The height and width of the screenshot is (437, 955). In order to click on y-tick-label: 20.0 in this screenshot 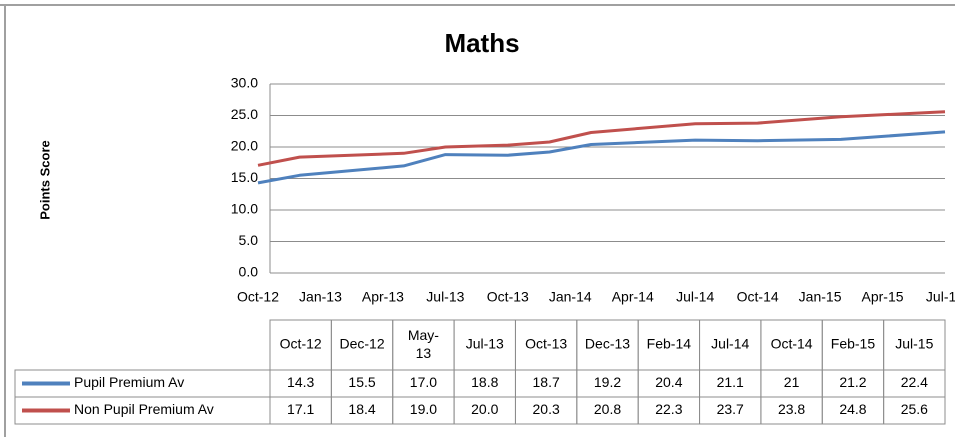, I will do `click(244, 146)`.